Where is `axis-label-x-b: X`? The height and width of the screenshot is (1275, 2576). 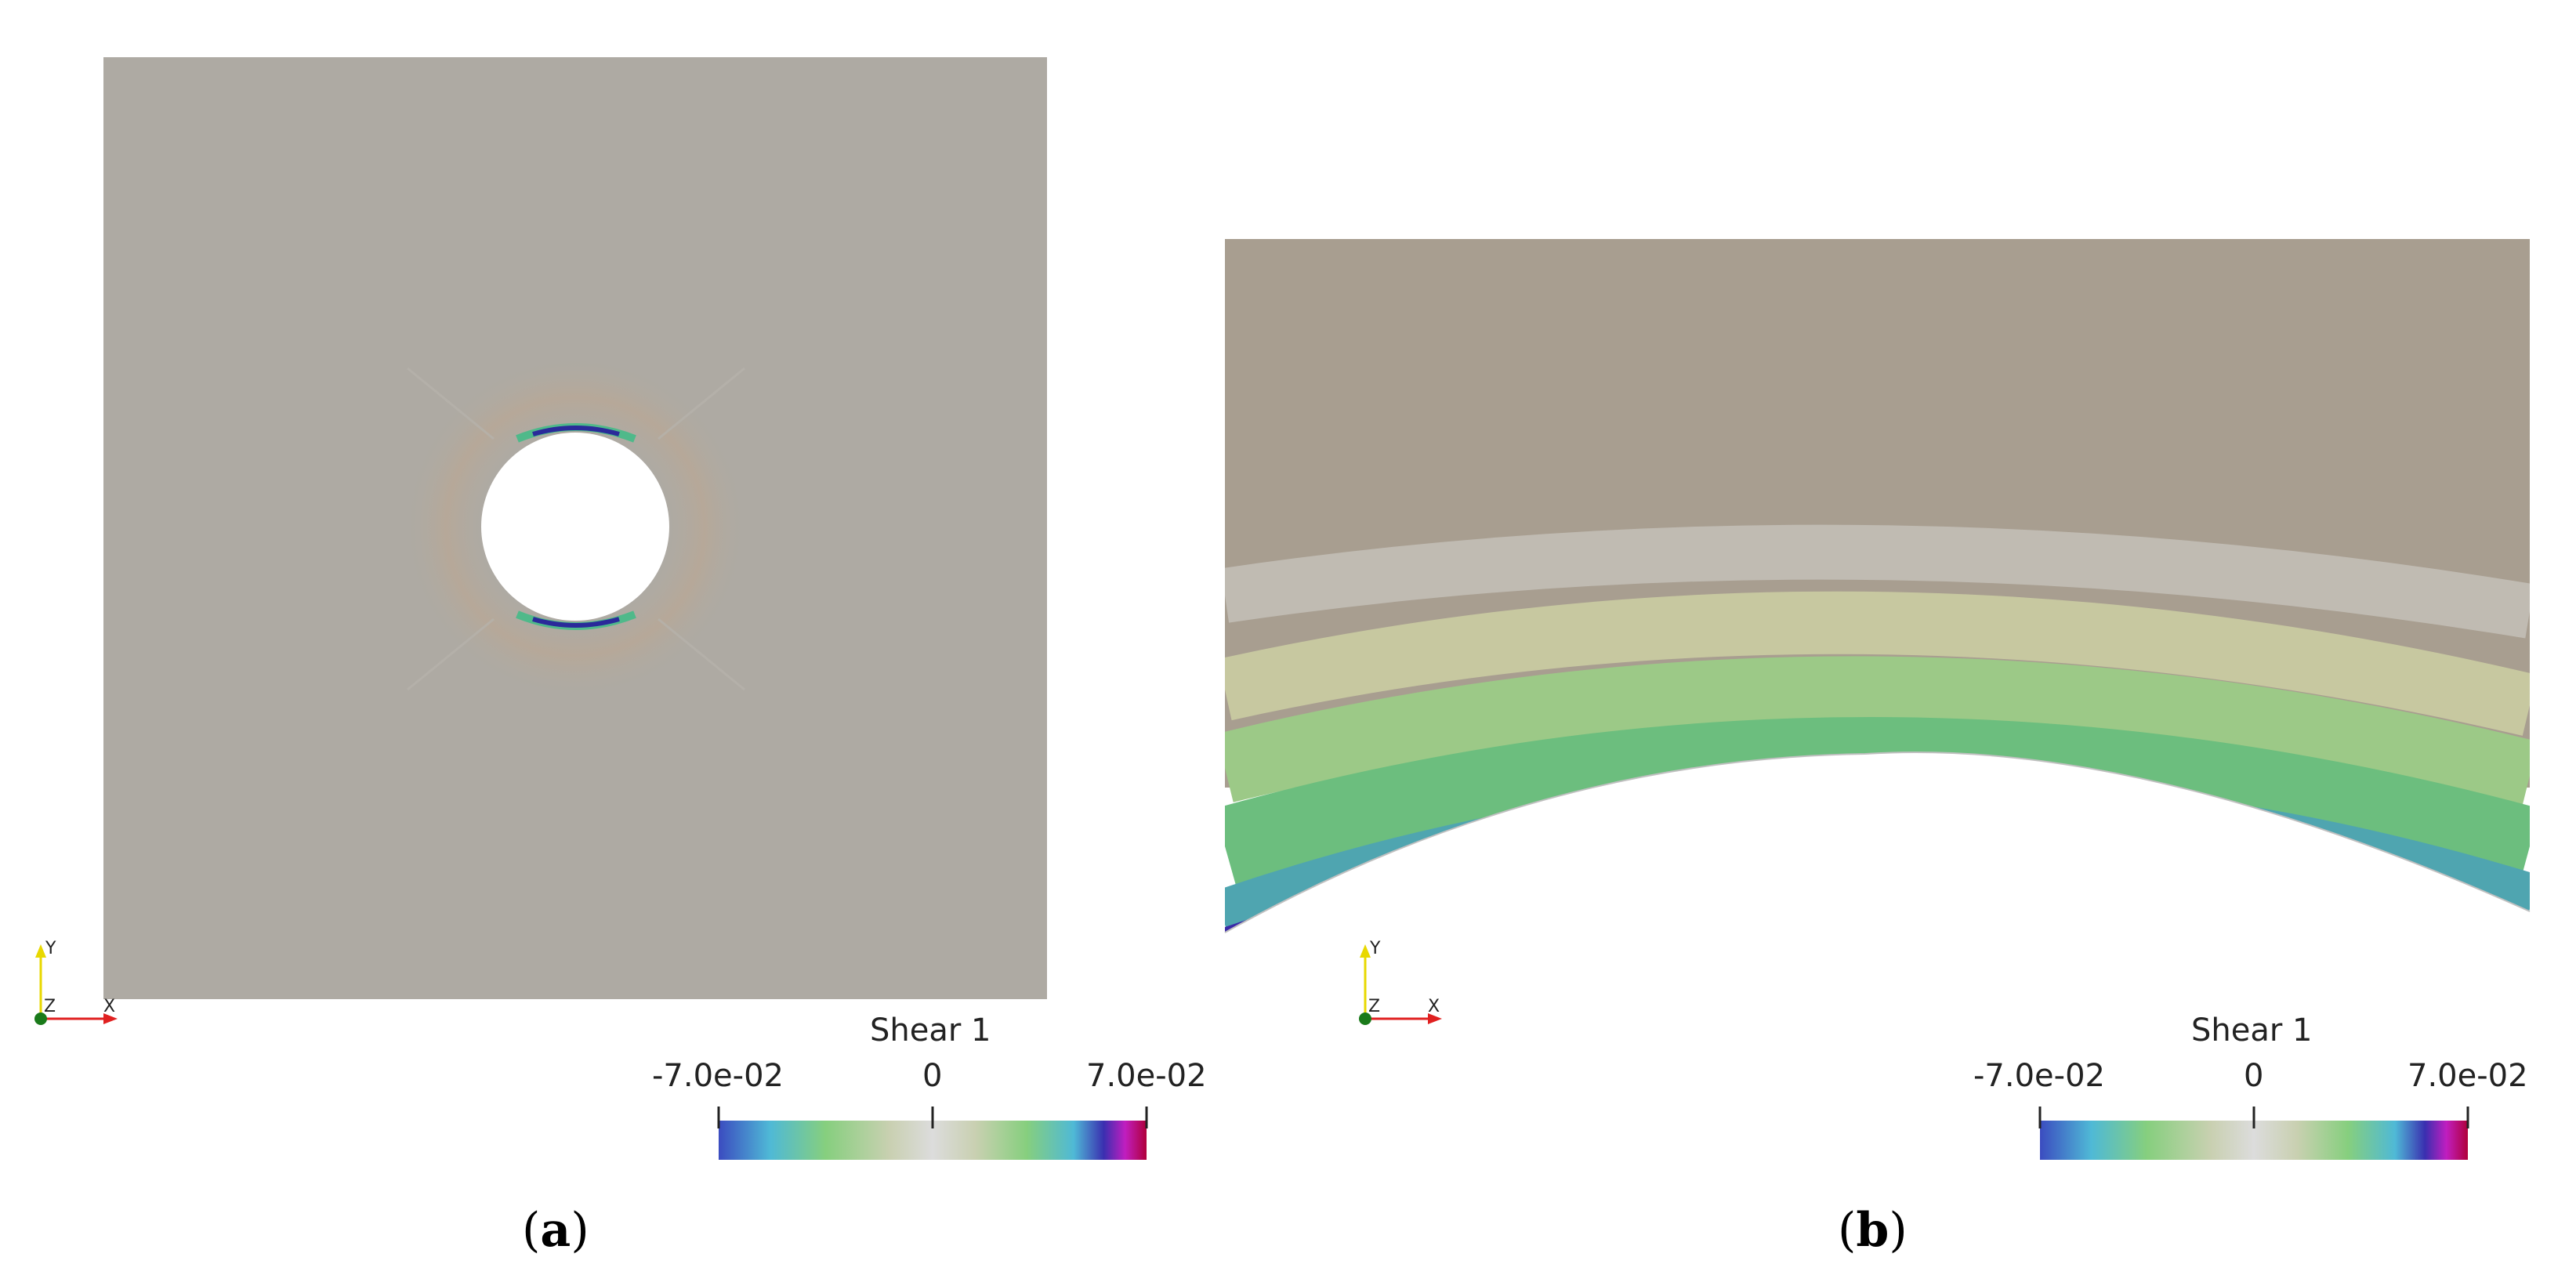
axis-label-x-b: X is located at coordinates (1434, 1007).